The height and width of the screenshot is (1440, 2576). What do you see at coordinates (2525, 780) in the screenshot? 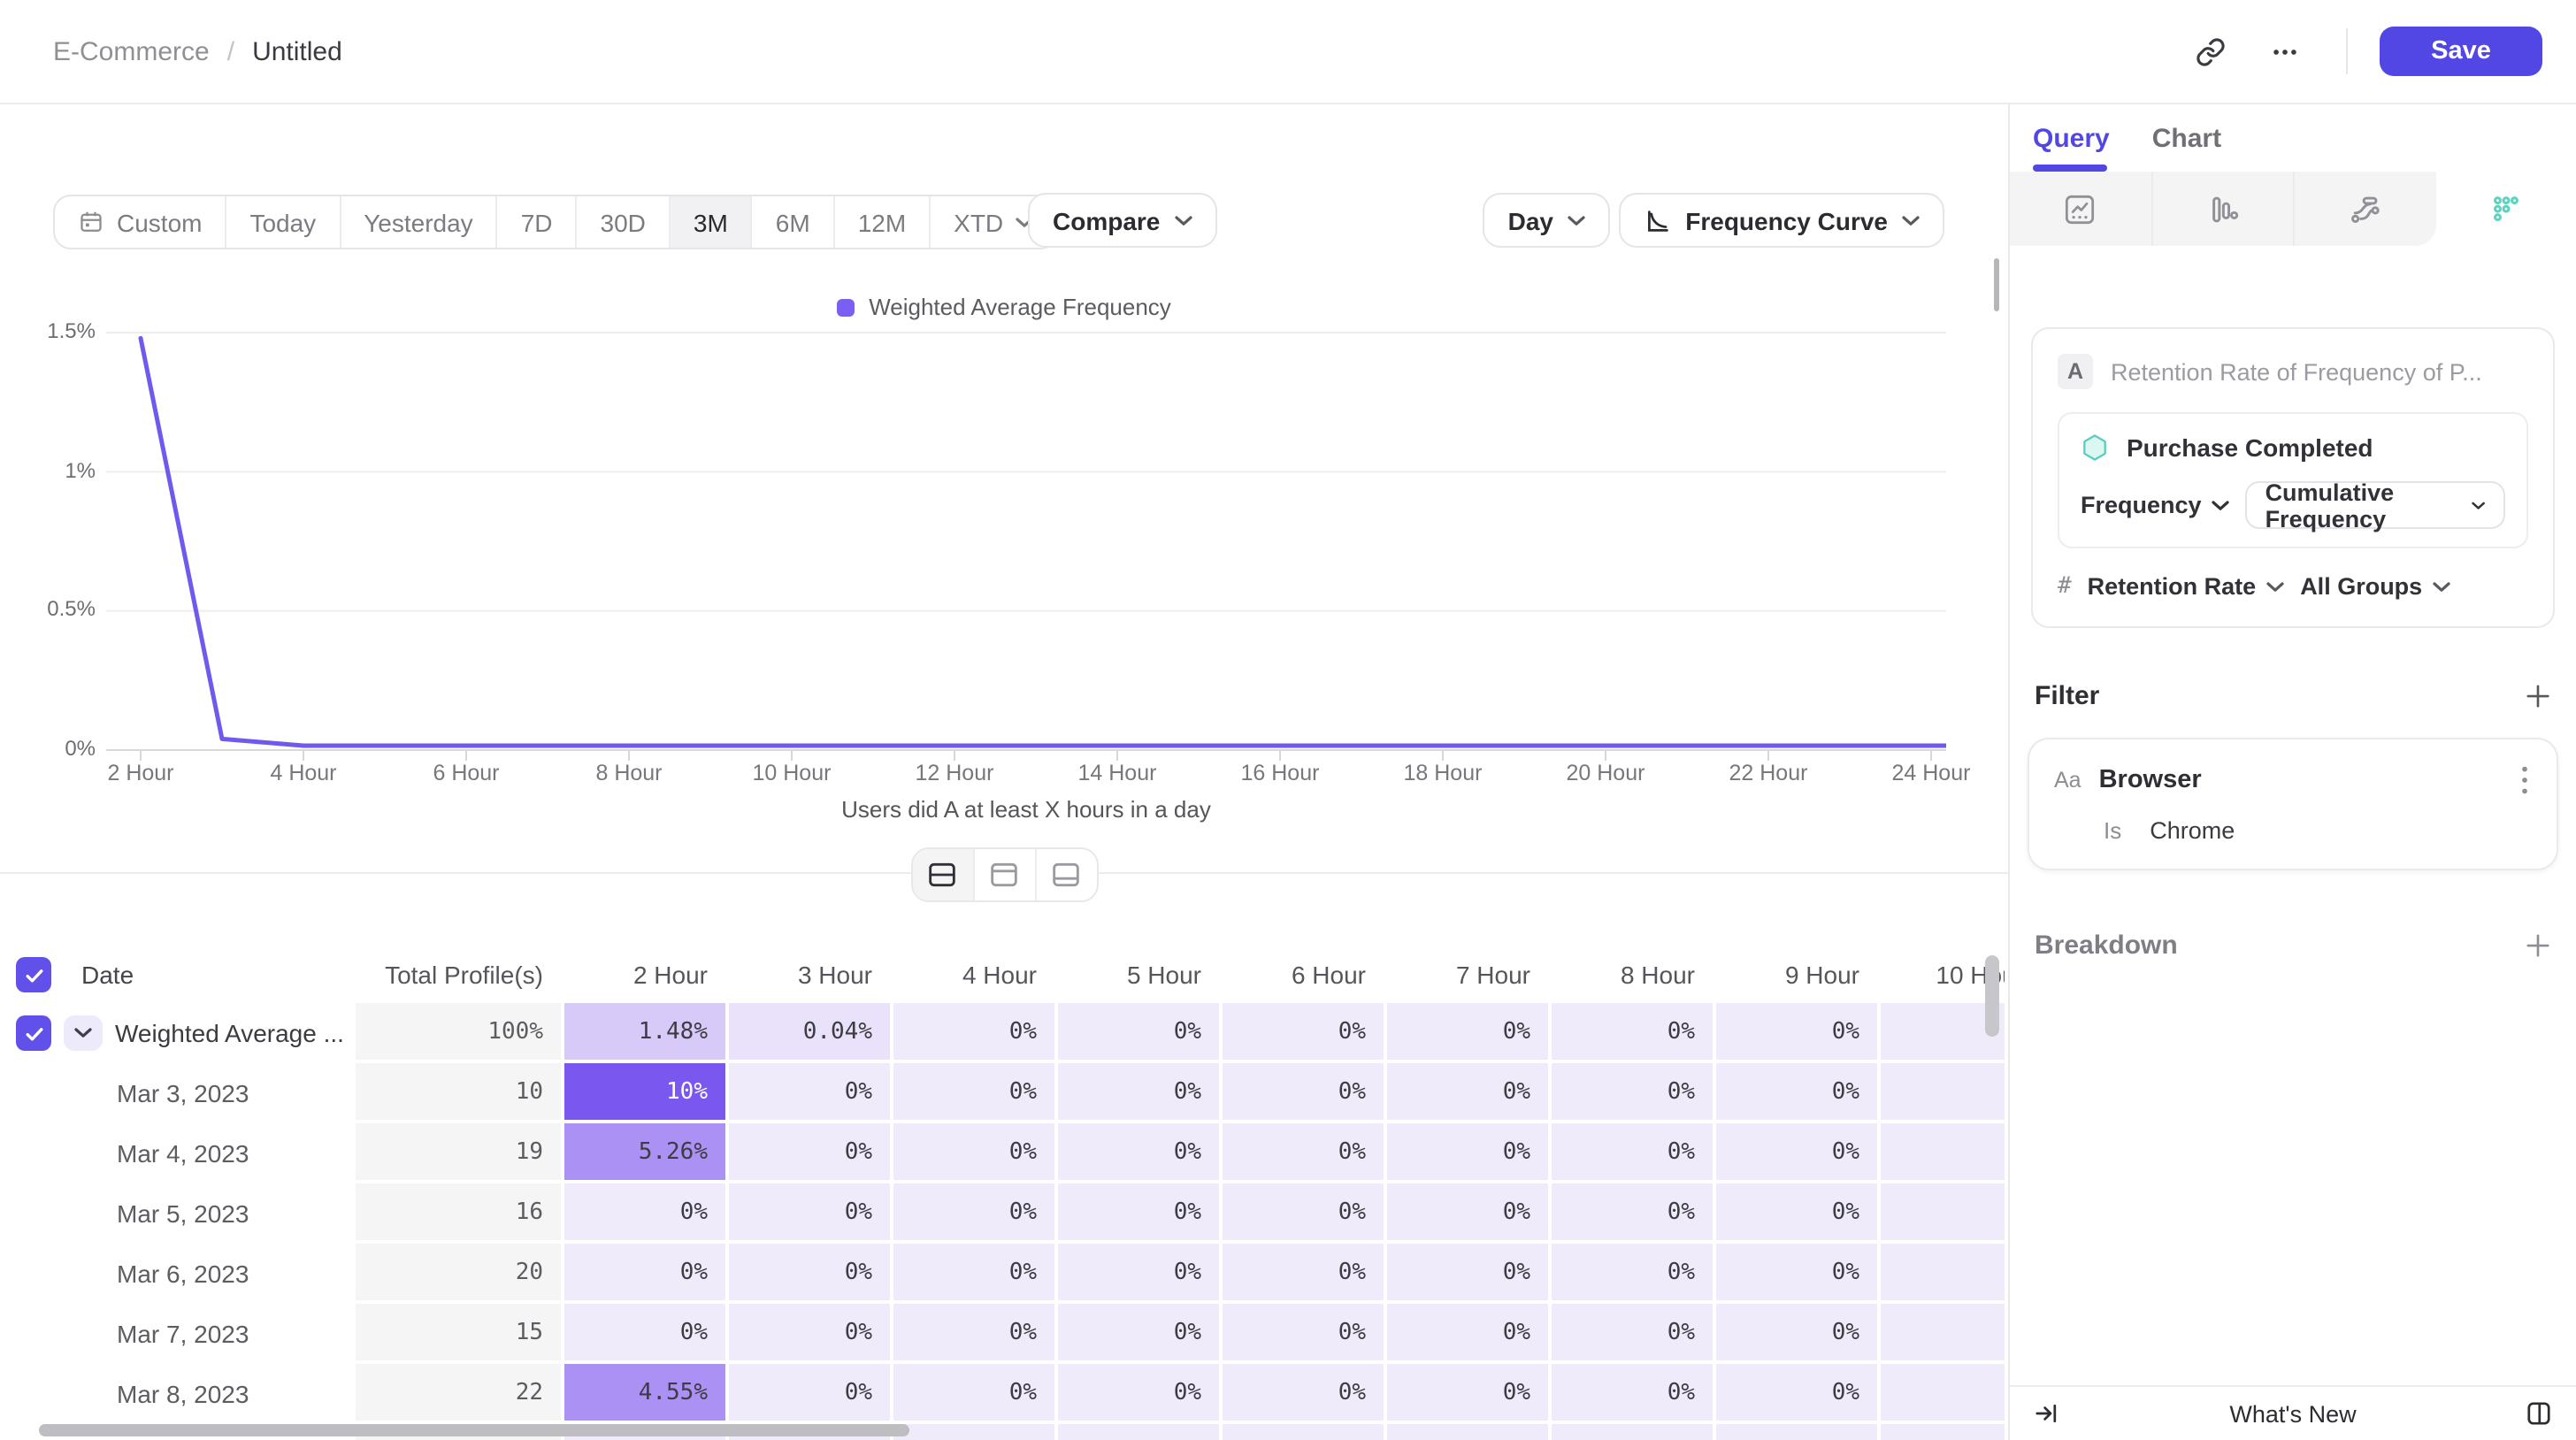
I see `filter-menu-button` at bounding box center [2525, 780].